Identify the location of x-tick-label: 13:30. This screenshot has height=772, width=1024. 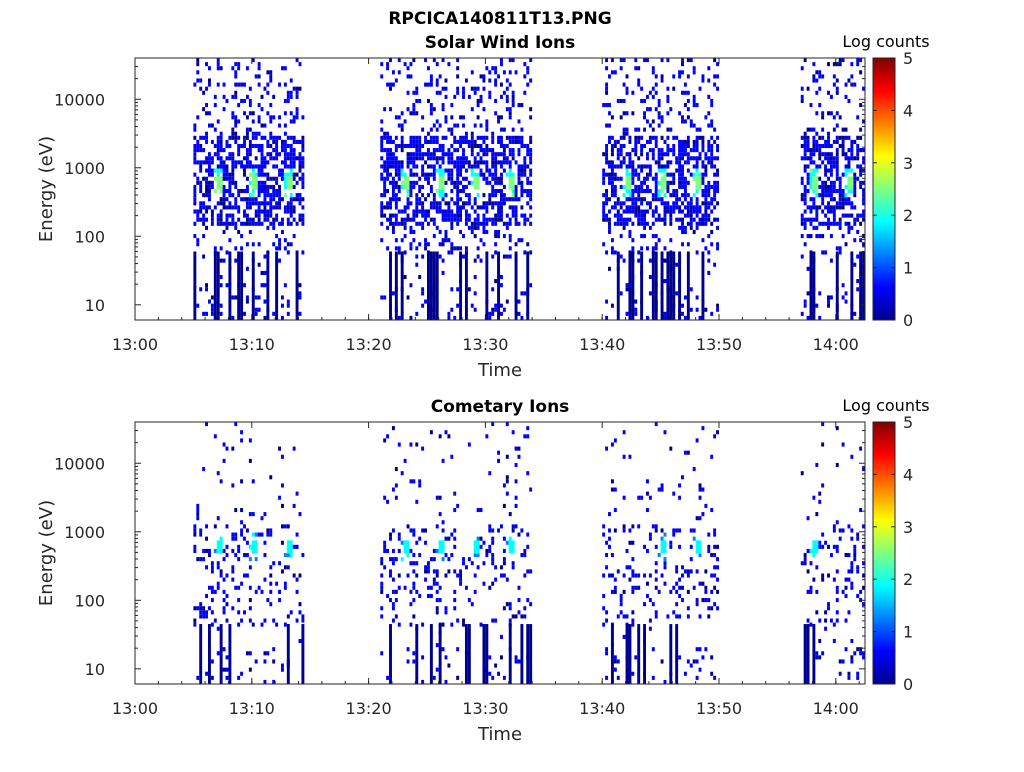
(485, 344).